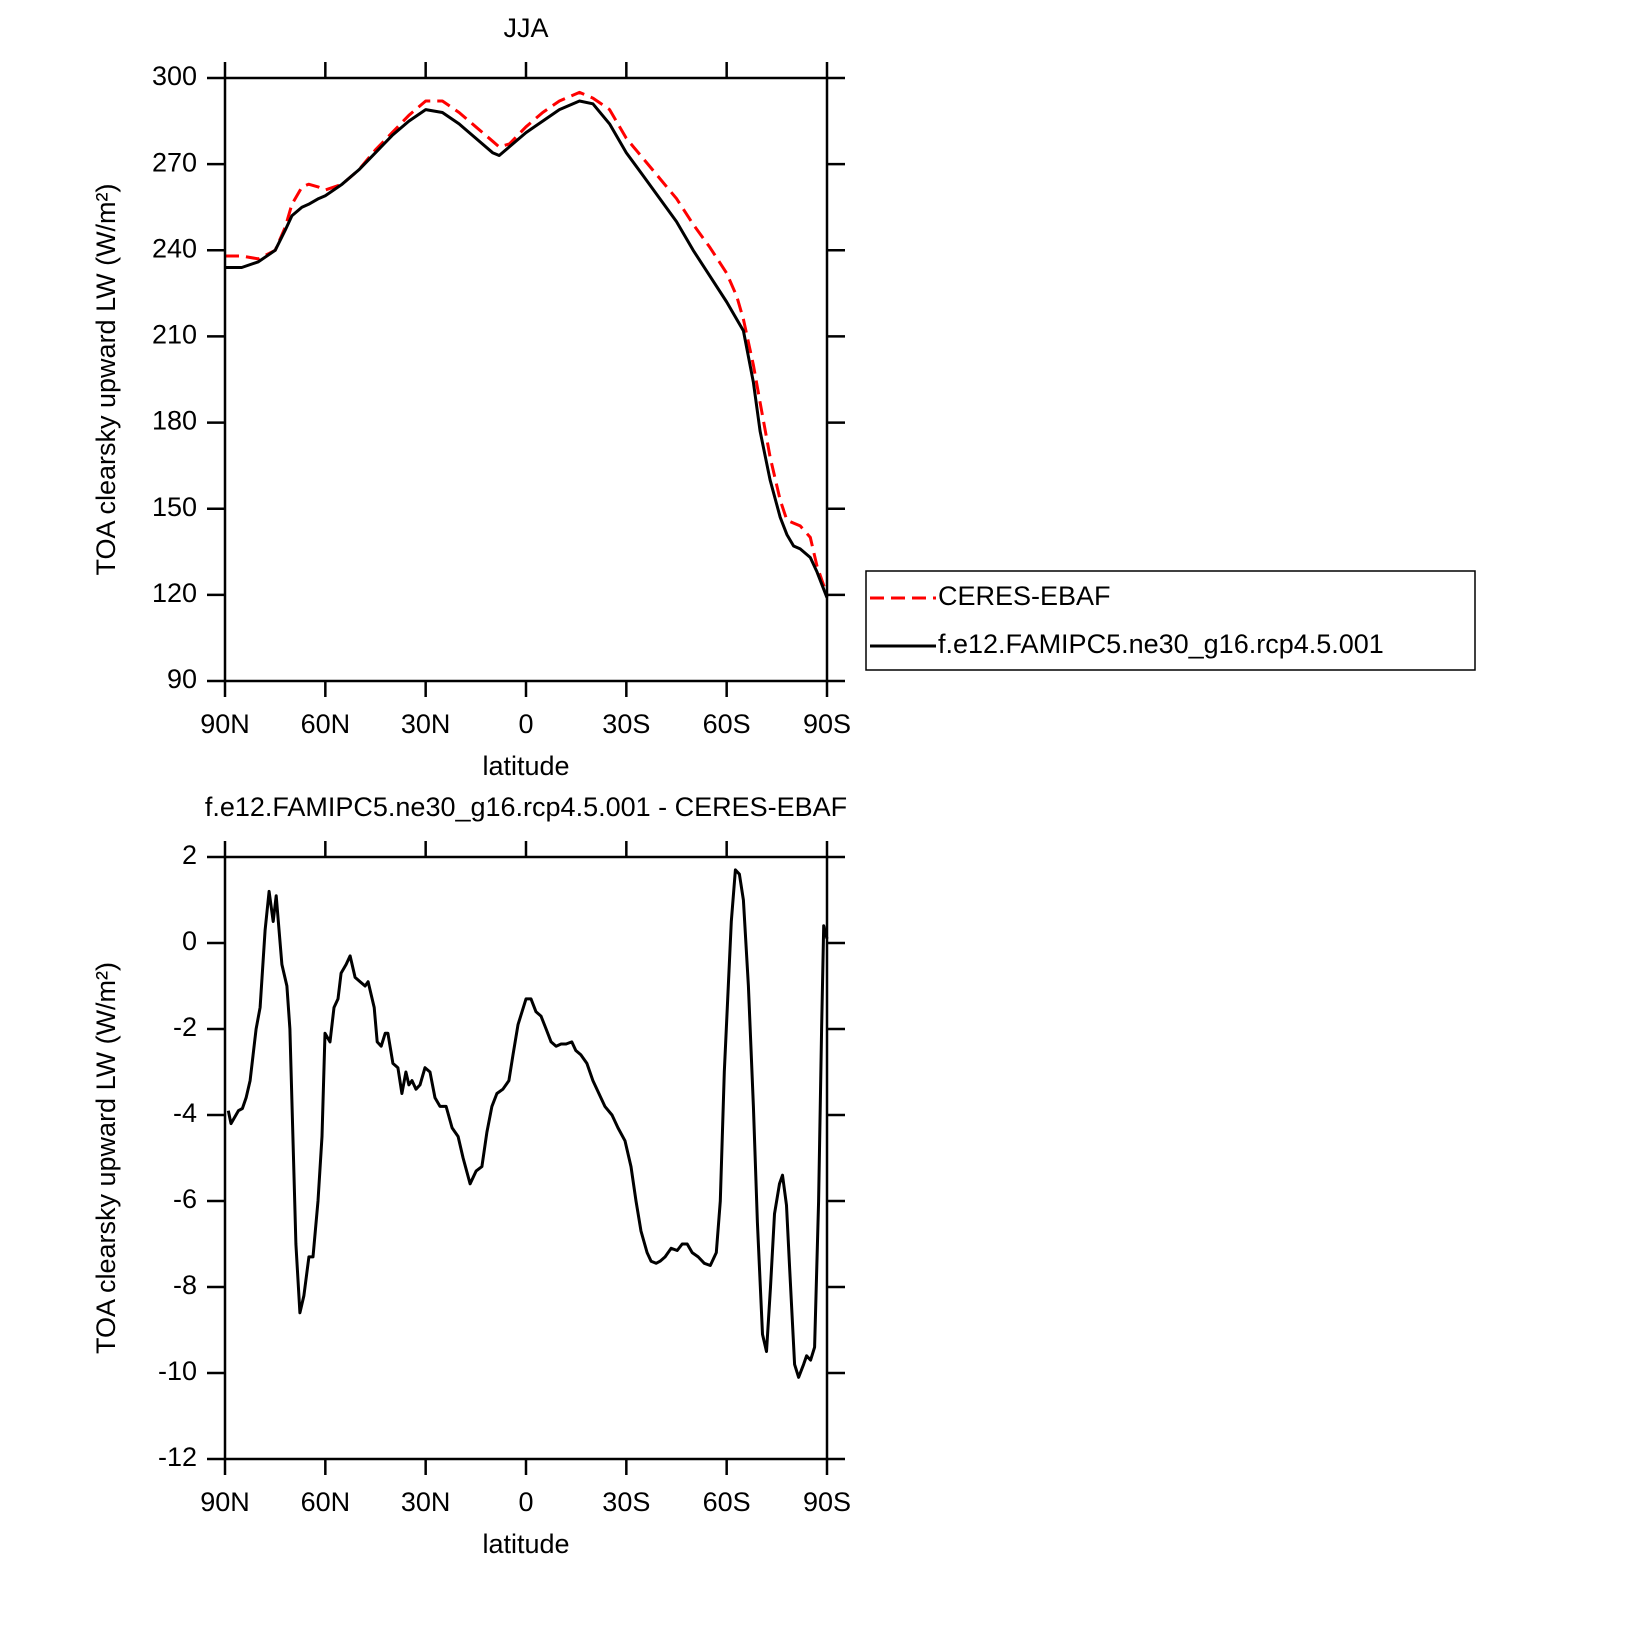 This screenshot has height=1630, width=1630. I want to click on y-tick-label: 270, so click(174, 162).